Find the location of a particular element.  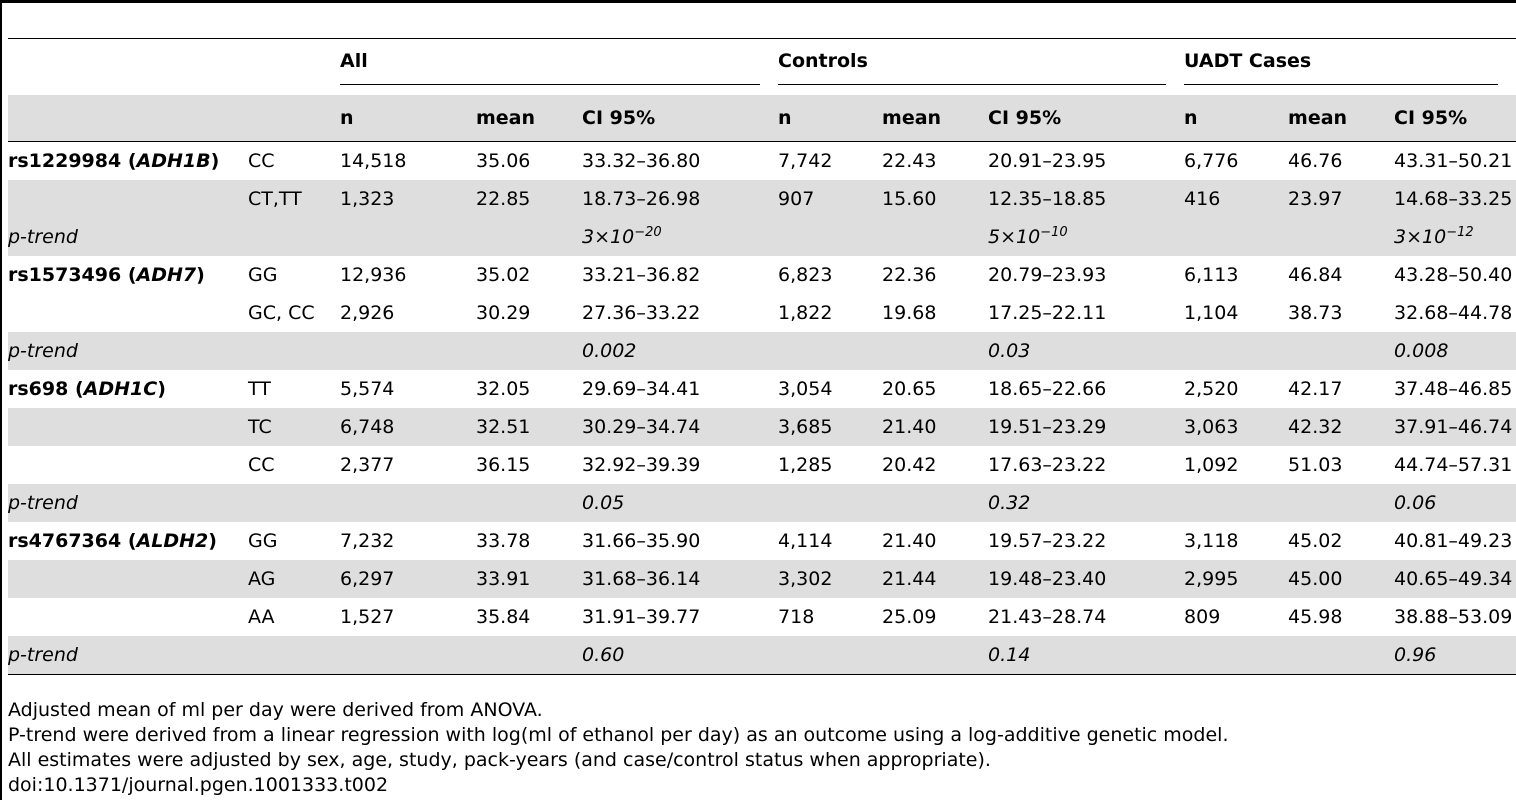

all-p-value-cell: 3×10−20 is located at coordinates (680, 237).